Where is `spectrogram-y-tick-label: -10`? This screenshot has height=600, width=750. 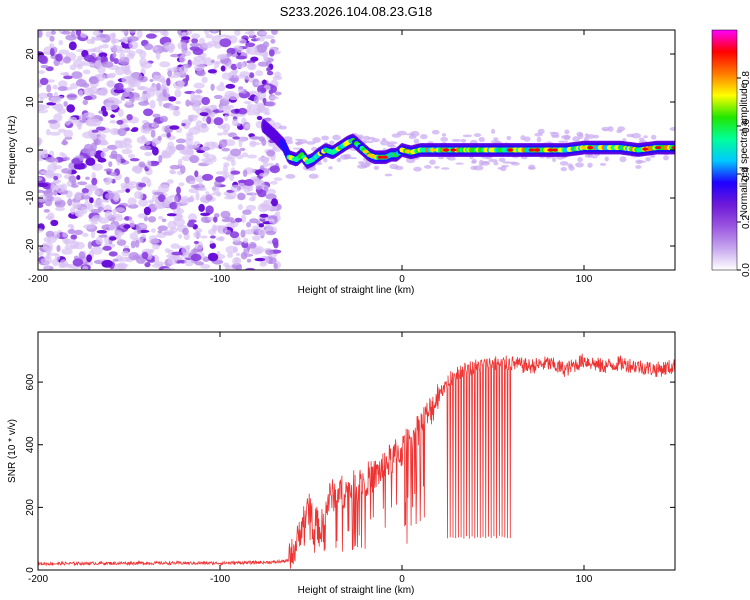
spectrogram-y-tick-label: -10 is located at coordinates (30, 197).